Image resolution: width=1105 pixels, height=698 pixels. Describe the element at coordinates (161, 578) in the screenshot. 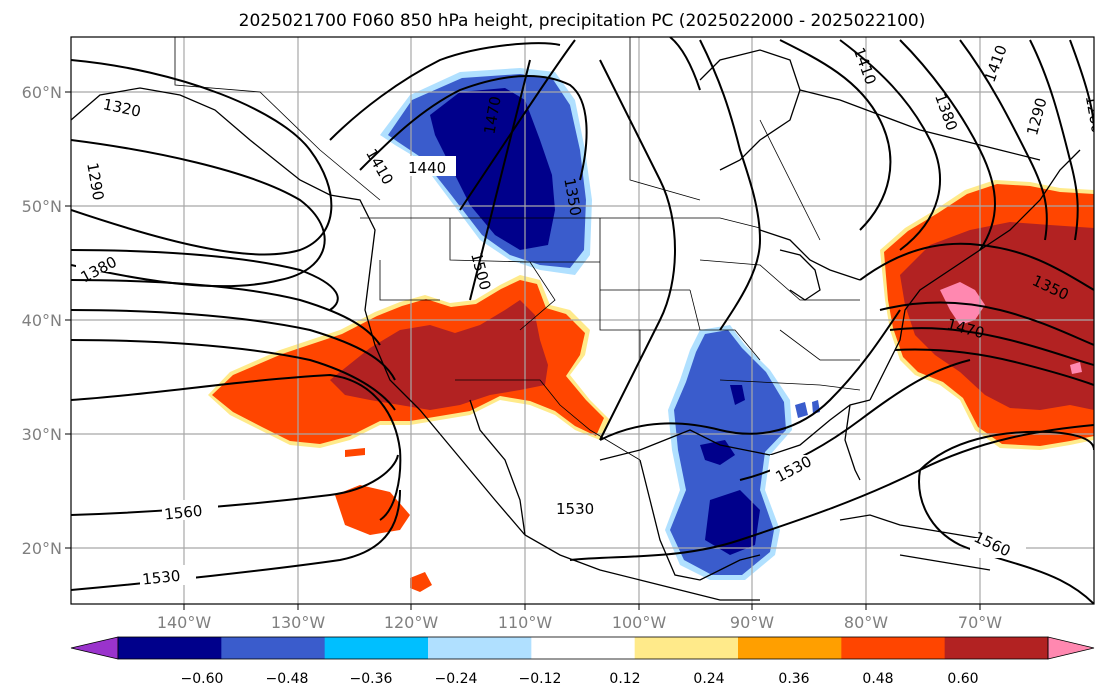

I see `contour-label-1530-west: 1530` at that location.